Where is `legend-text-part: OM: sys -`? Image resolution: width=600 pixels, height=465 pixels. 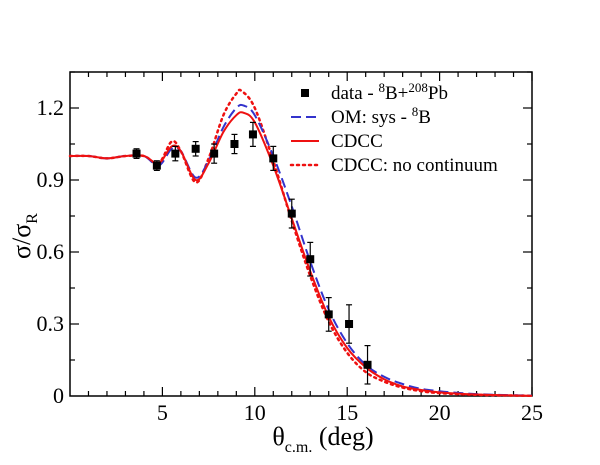
legend-text-part: OM: sys - is located at coordinates (371, 117).